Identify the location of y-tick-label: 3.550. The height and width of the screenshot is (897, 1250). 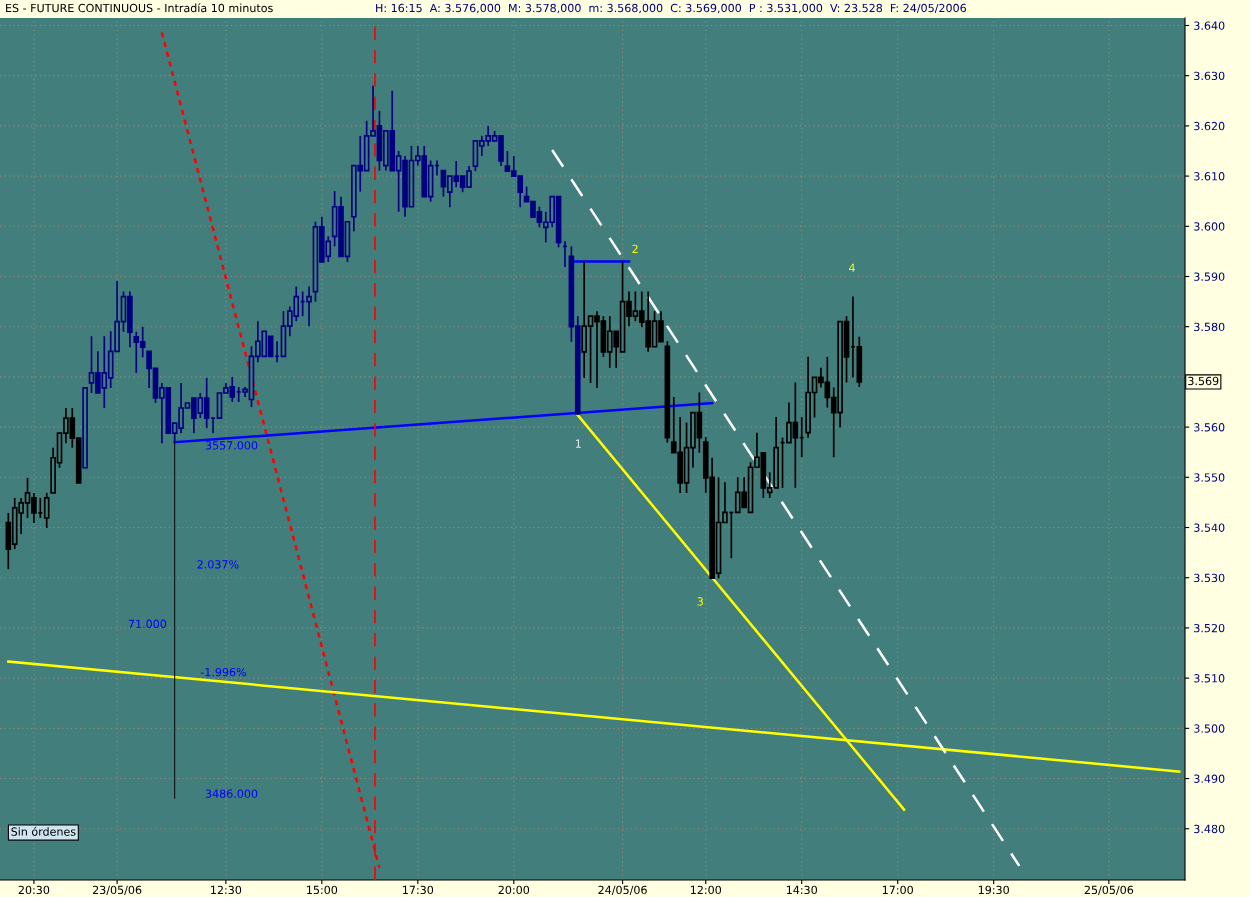
(1209, 477).